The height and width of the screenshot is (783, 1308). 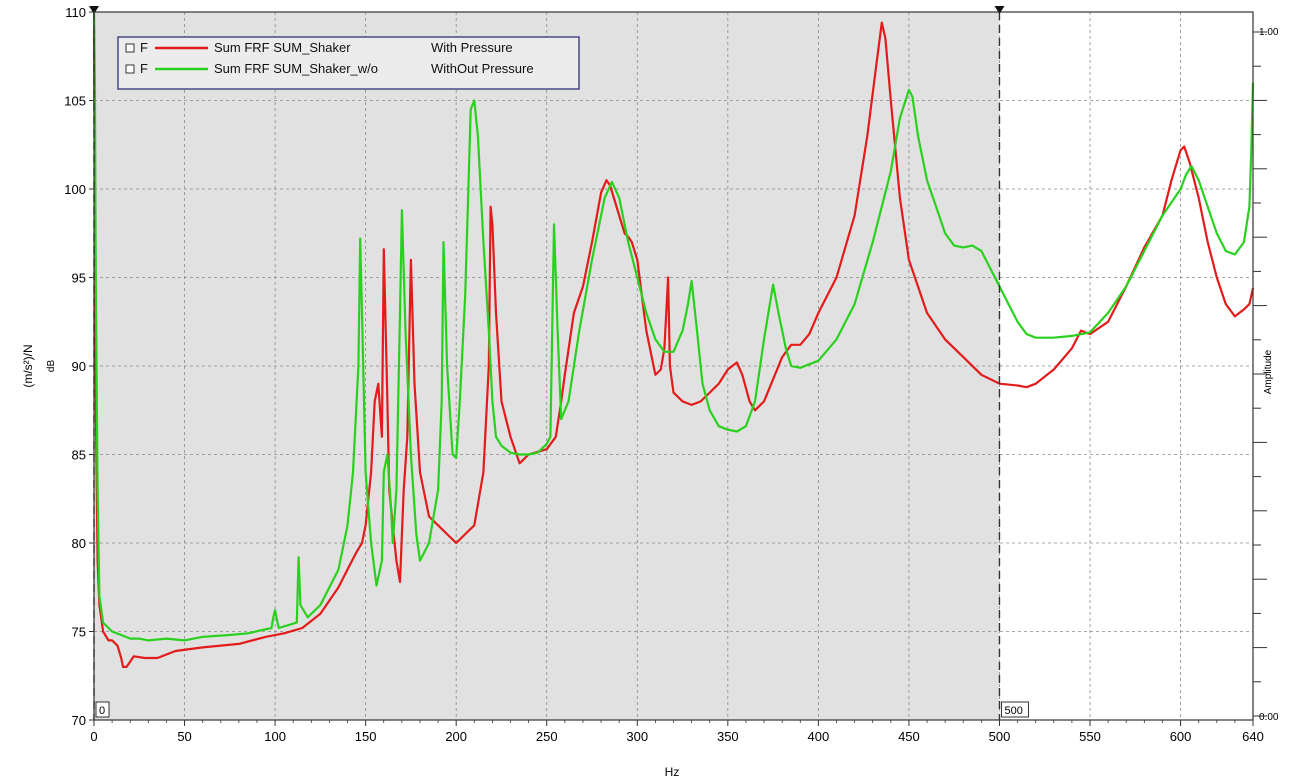 What do you see at coordinates (456, 736) in the screenshot?
I see `x-tick-label: 200` at bounding box center [456, 736].